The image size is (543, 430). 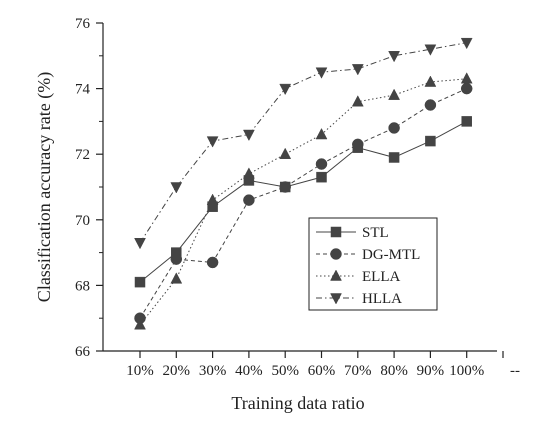 I want to click on legend-item-stl: STL, so click(x=352, y=233).